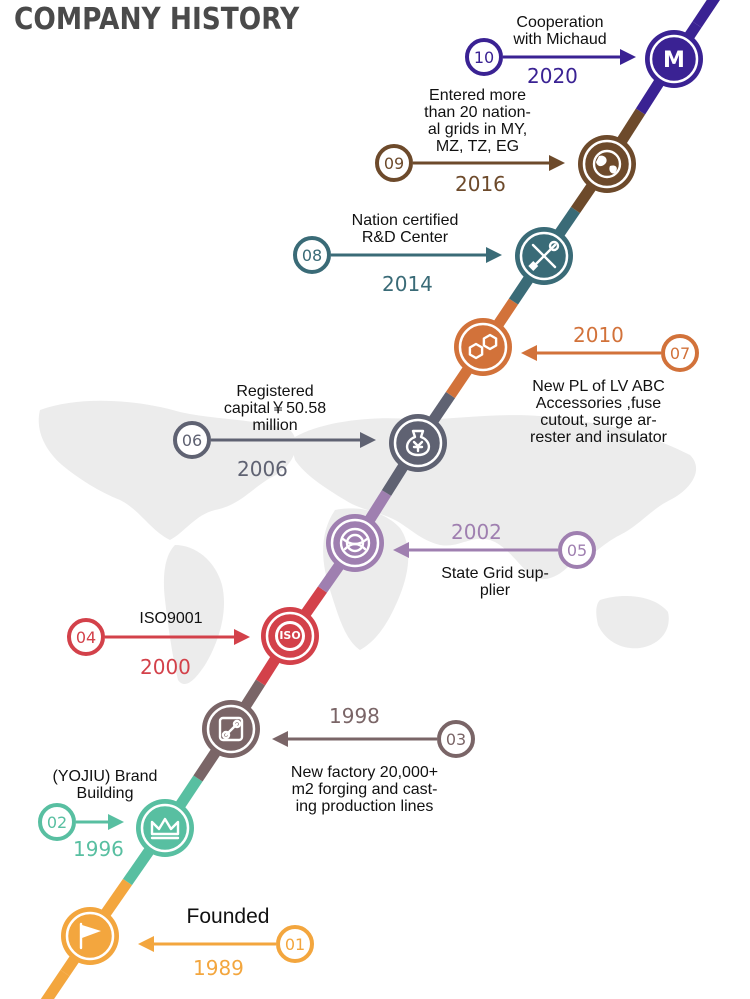  Describe the element at coordinates (262, 469) in the screenshot. I see `milestone-year: 2006` at that location.